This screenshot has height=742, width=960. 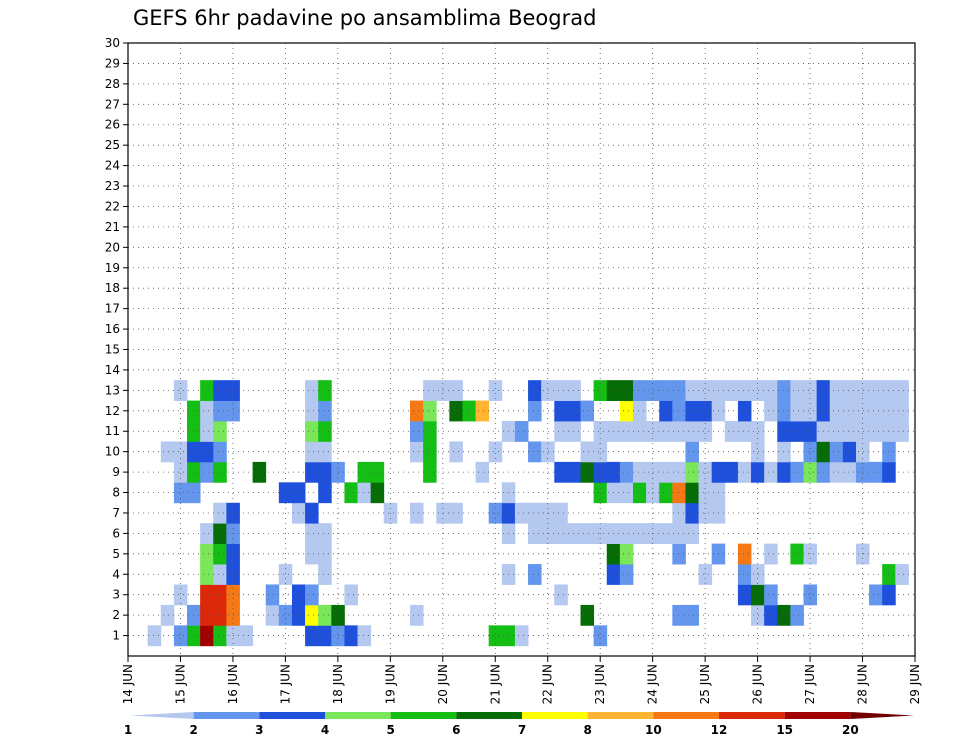 I want to click on x-tick-label: 14 JUN, so click(x=128, y=684).